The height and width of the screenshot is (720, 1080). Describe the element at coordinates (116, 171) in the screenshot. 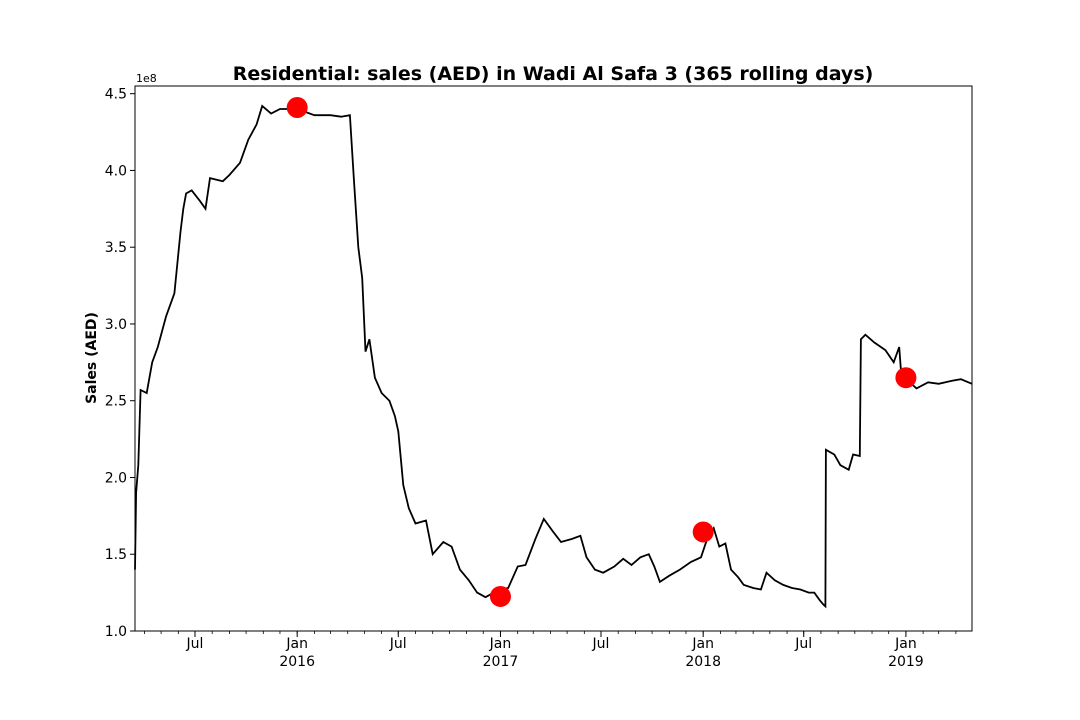

I see `y-tick-label: 4.0` at that location.